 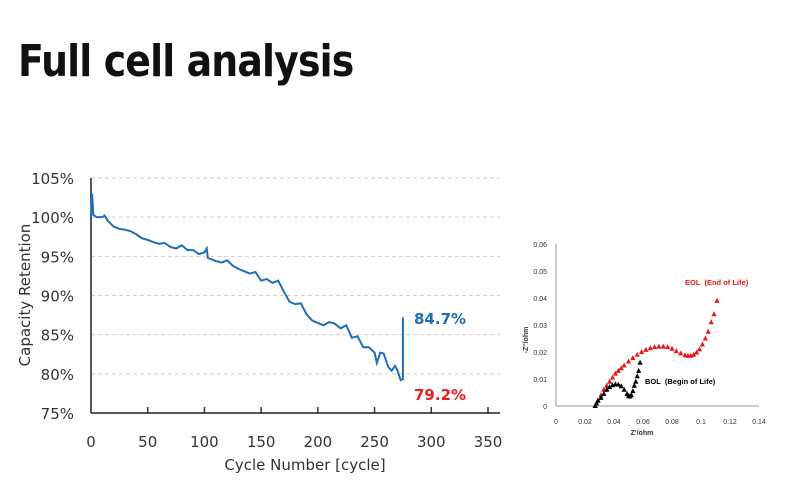 What do you see at coordinates (204, 442) in the screenshot?
I see `x-tick-label: 100` at bounding box center [204, 442].